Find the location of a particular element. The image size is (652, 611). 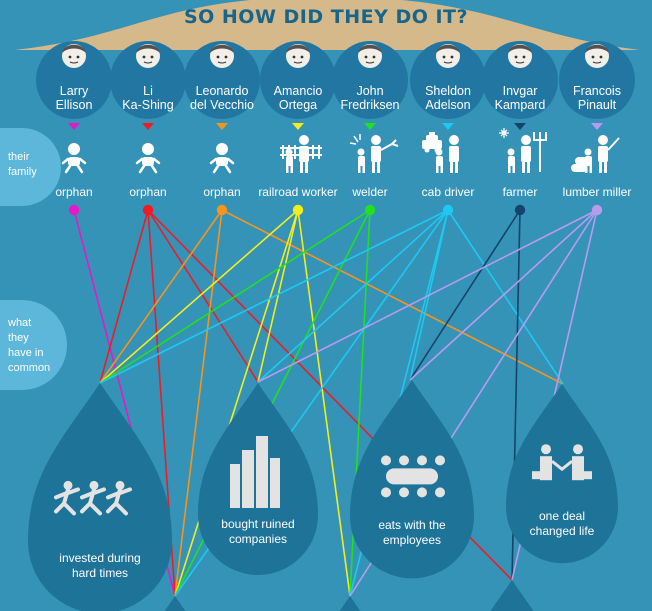

family-label: cab driver is located at coordinates (448, 192).